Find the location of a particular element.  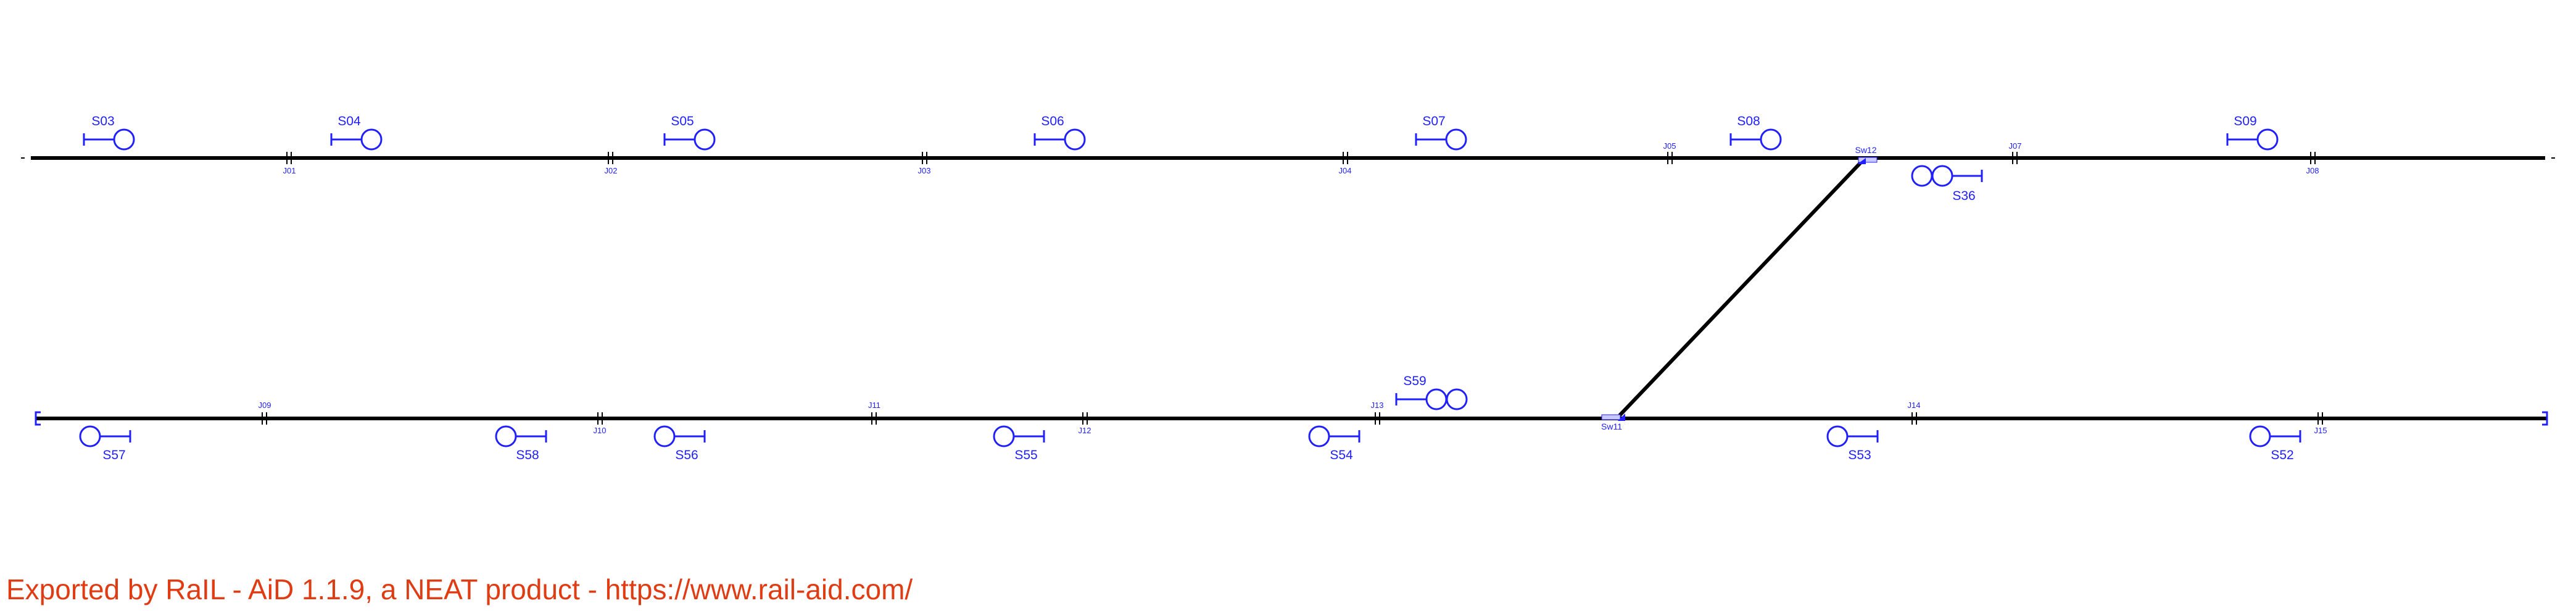

joint-label: J02 is located at coordinates (611, 170).